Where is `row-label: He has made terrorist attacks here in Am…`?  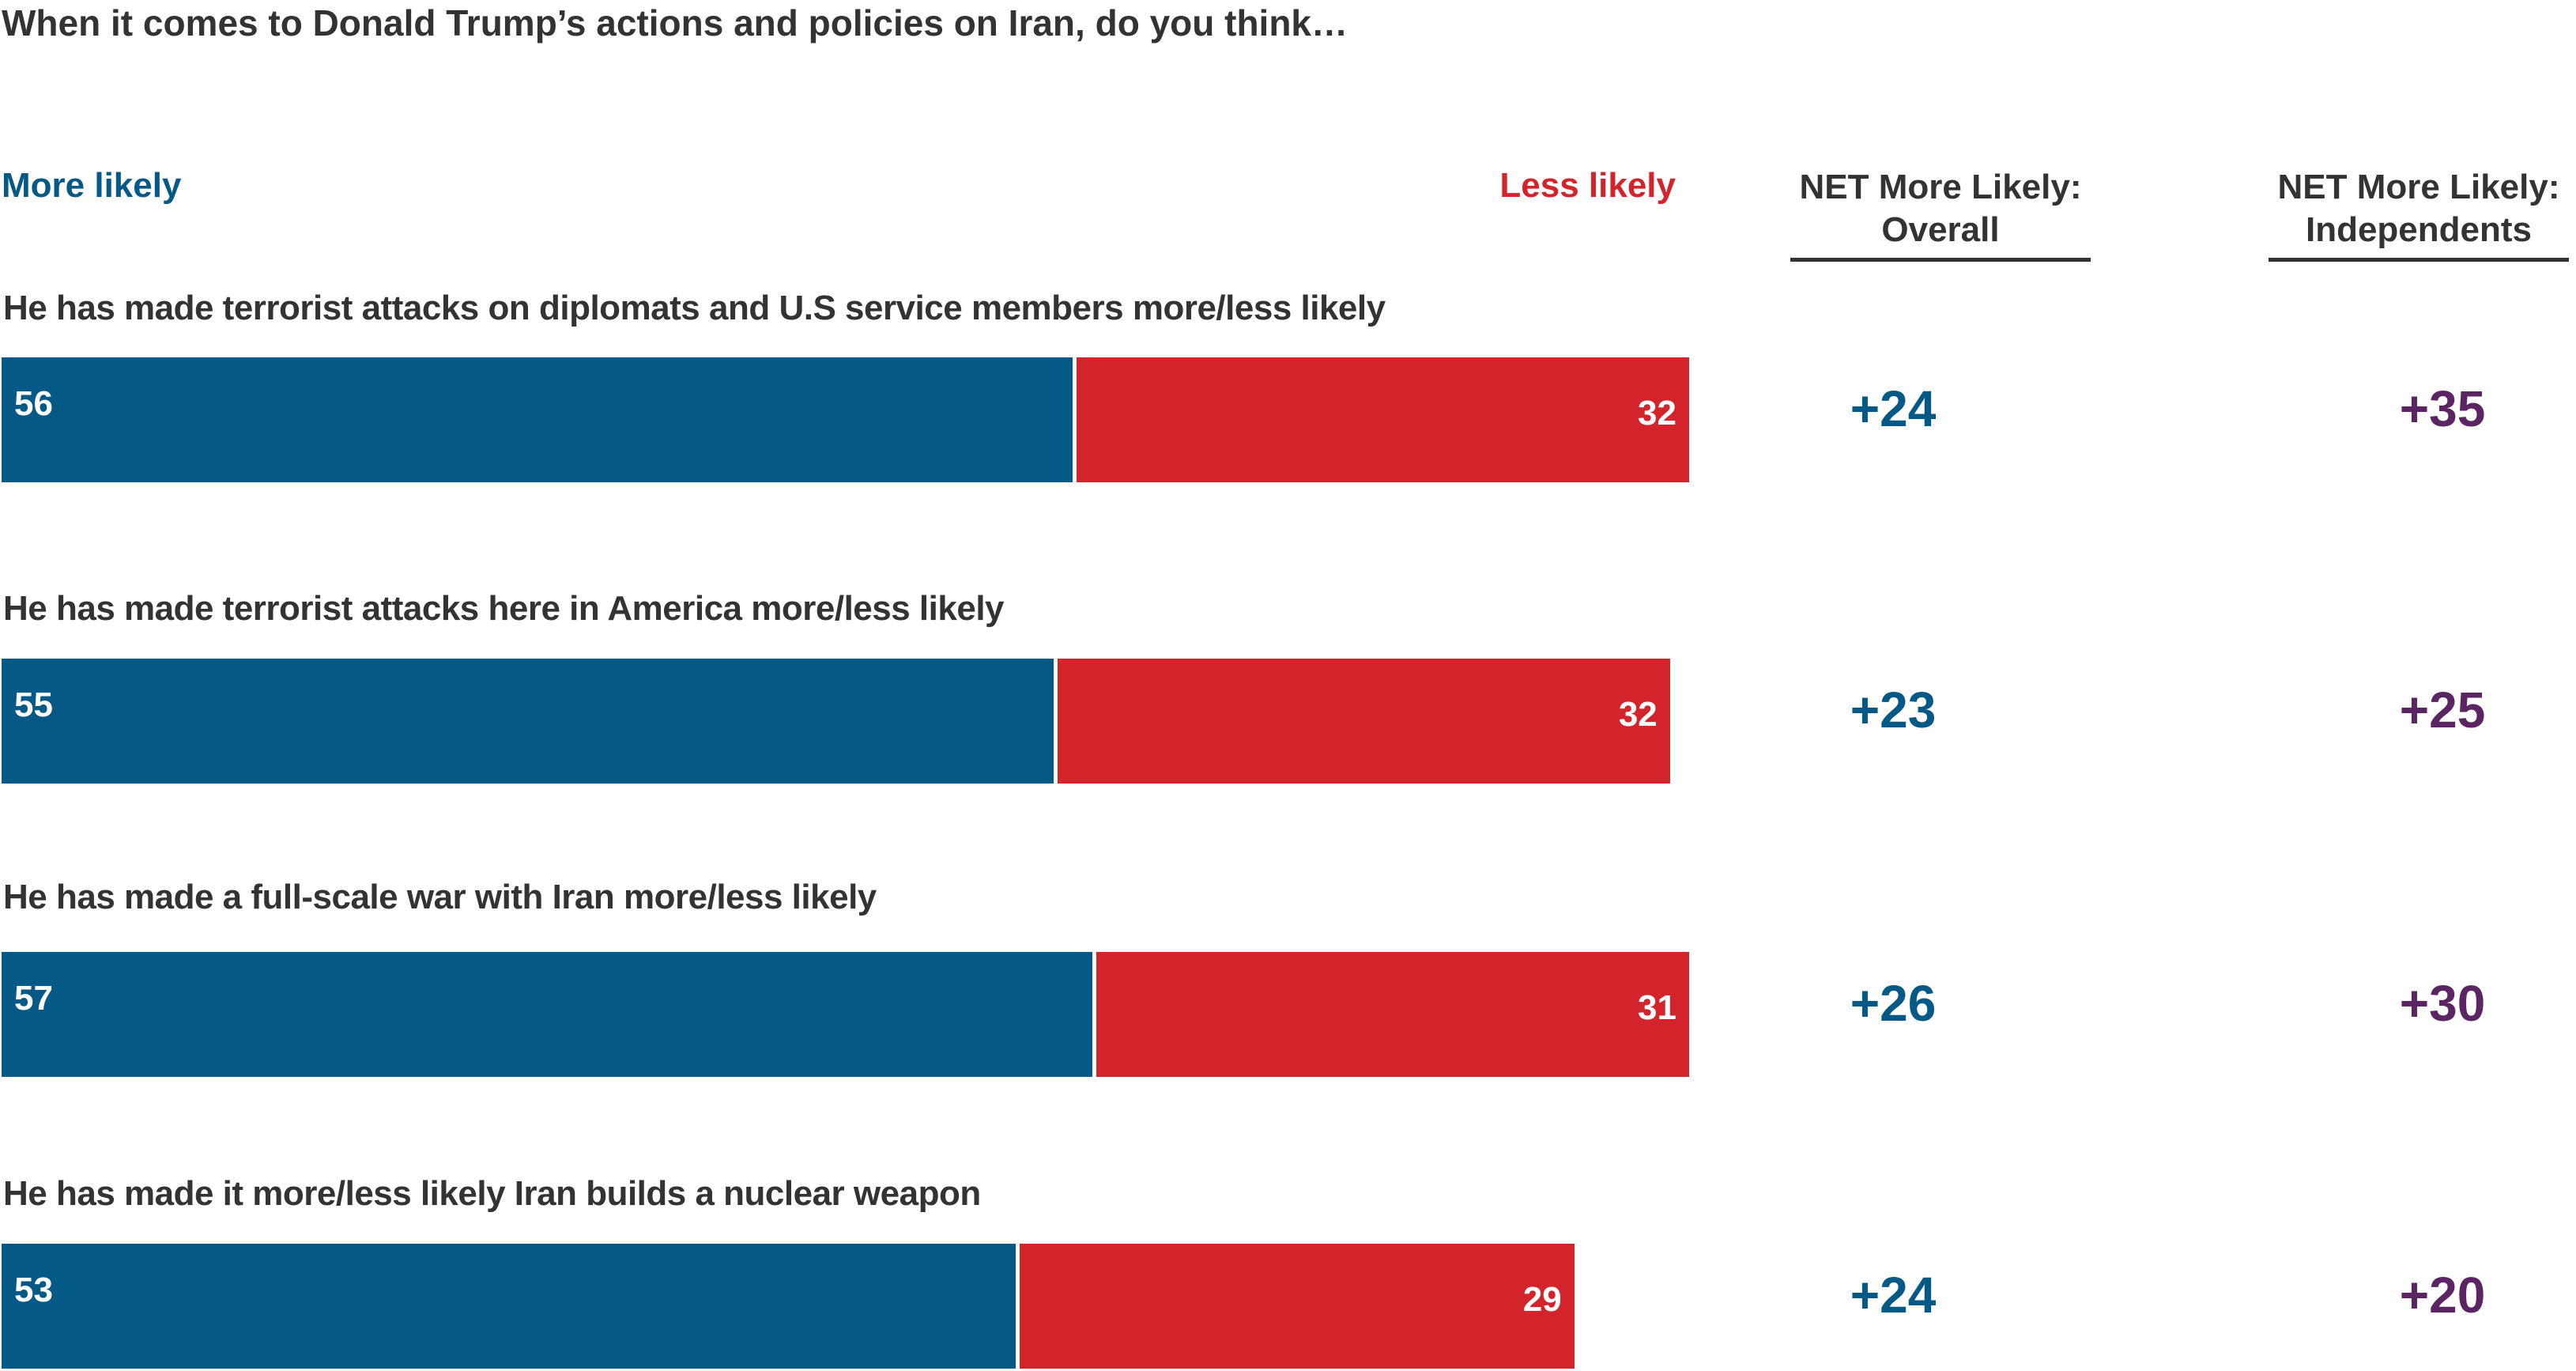
row-label: He has made terrorist attacks here in Am… is located at coordinates (504, 608).